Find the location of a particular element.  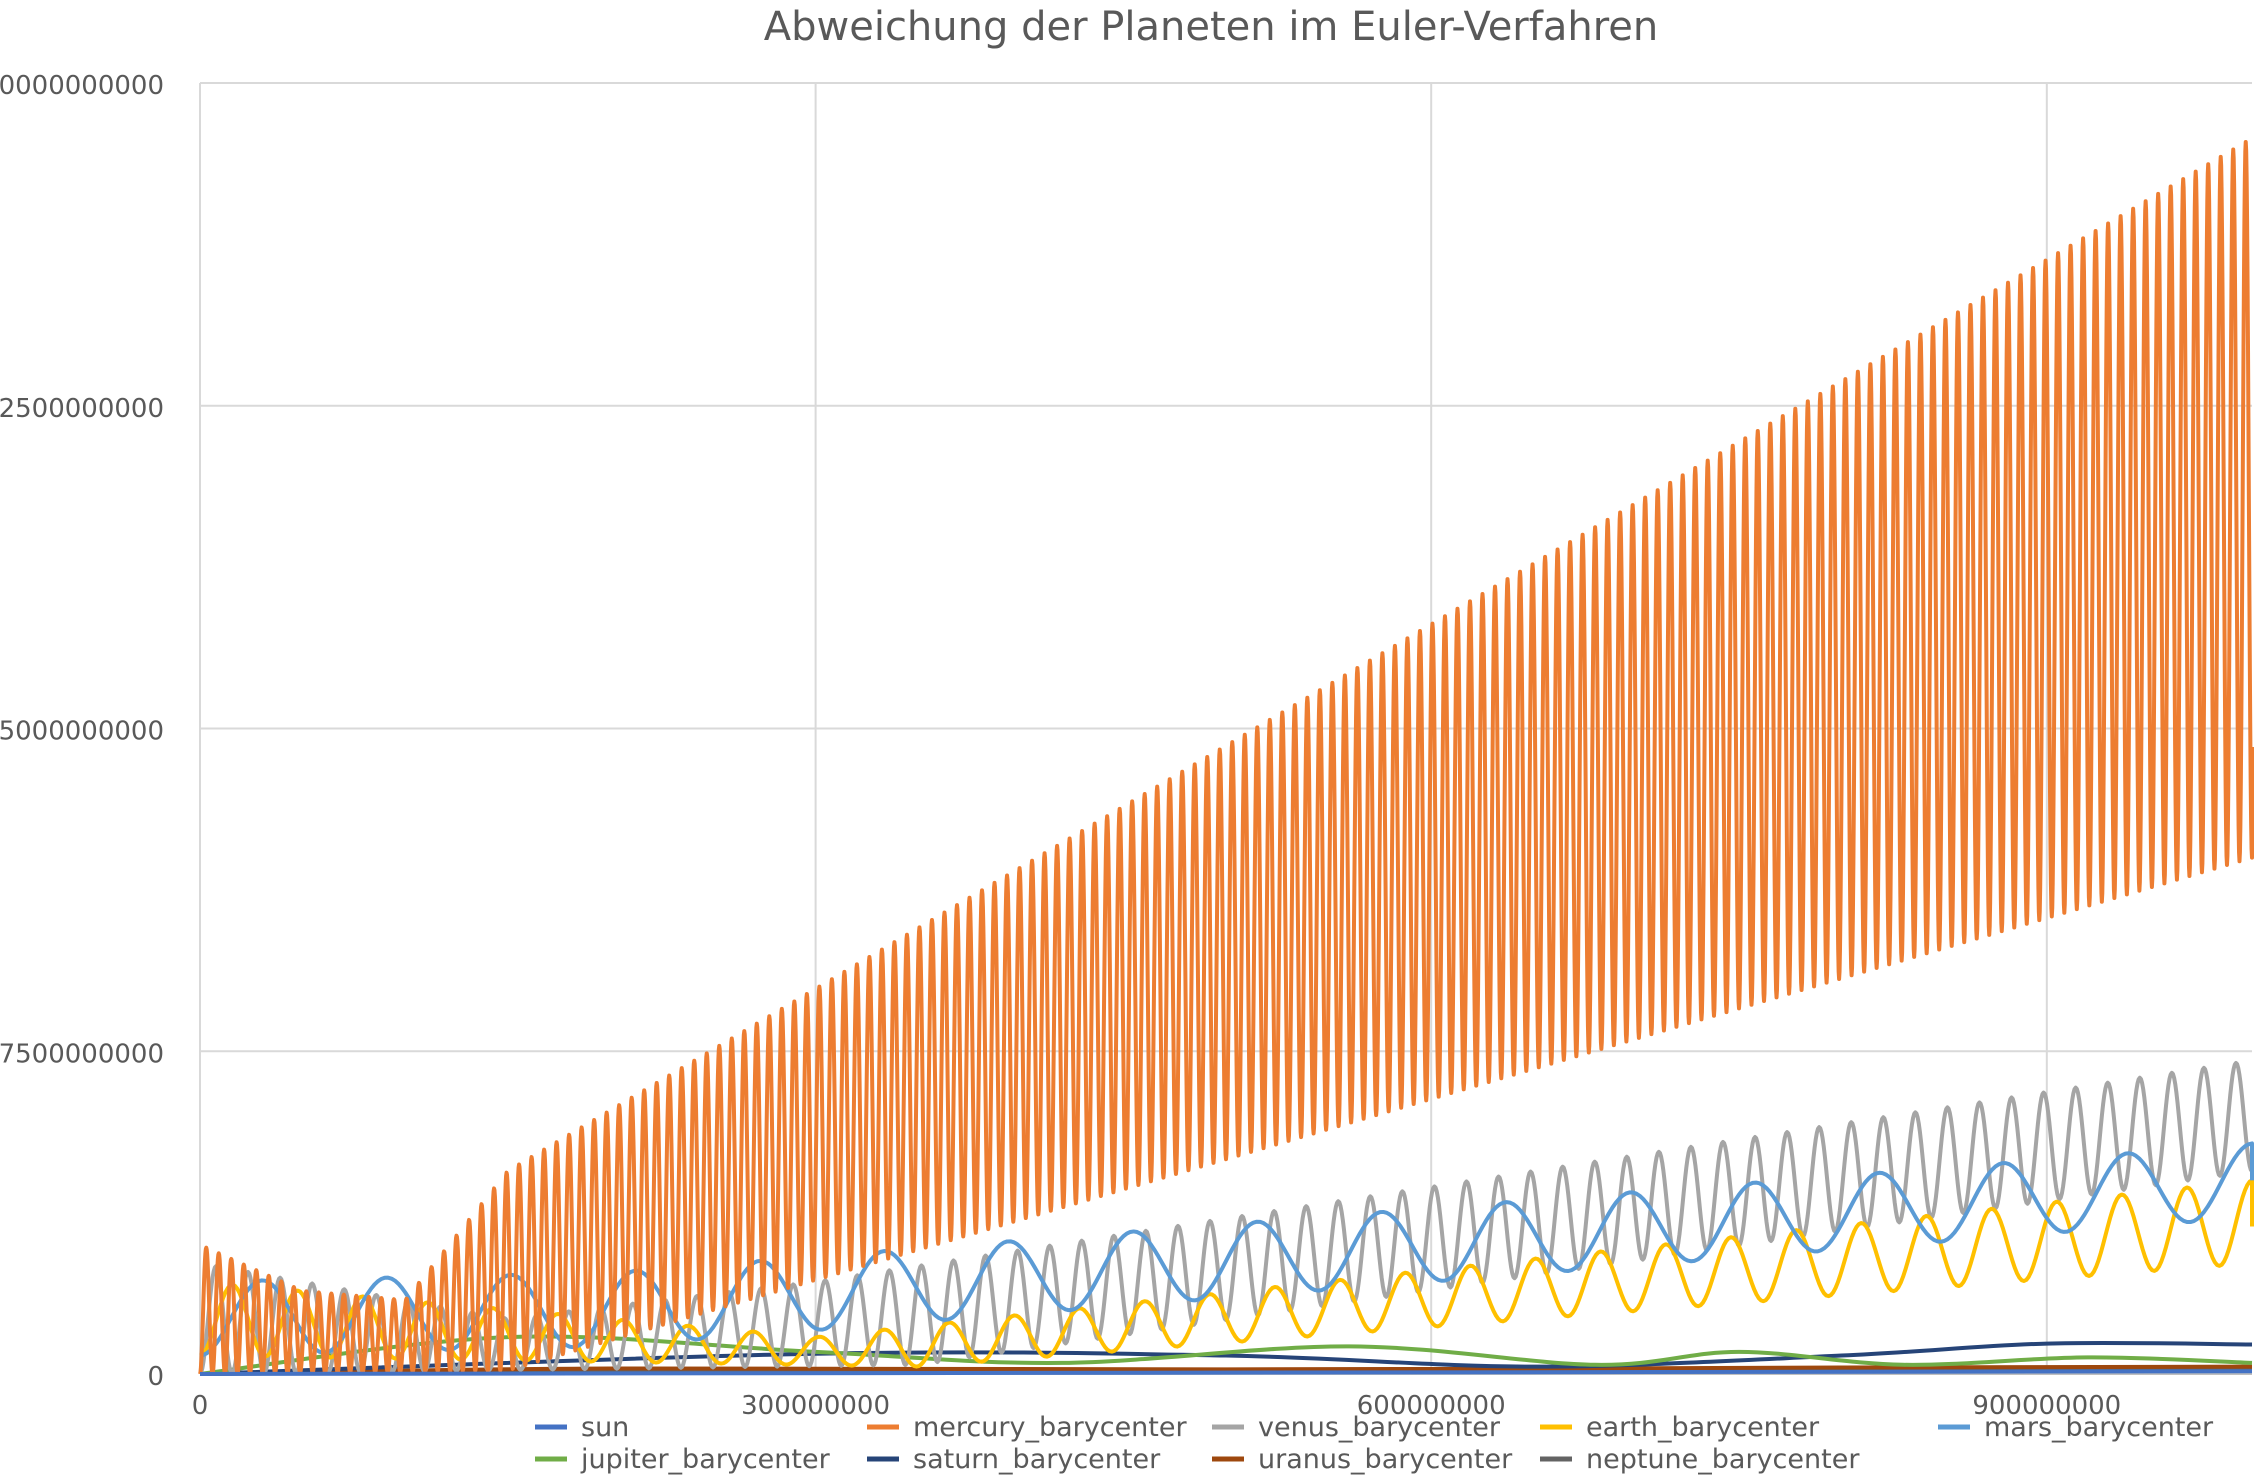

legend-label: mars_barycenter is located at coordinates (2099, 1427).